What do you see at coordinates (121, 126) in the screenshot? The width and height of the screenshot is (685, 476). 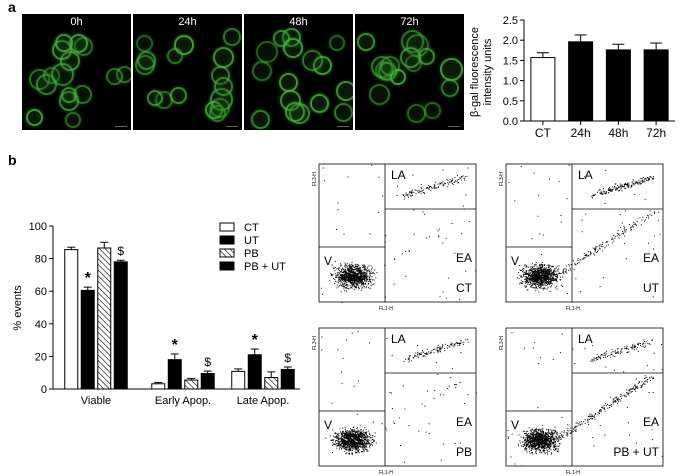 I see `scale-bar` at bounding box center [121, 126].